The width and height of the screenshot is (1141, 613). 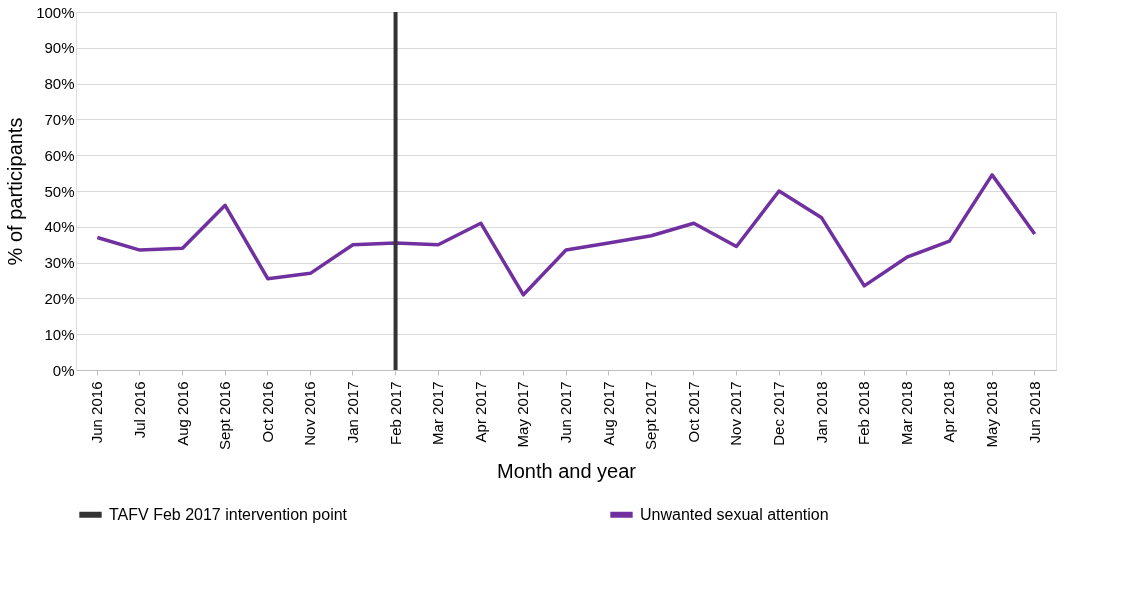 What do you see at coordinates (59, 227) in the screenshot?
I see `y-tick-label: 40%` at bounding box center [59, 227].